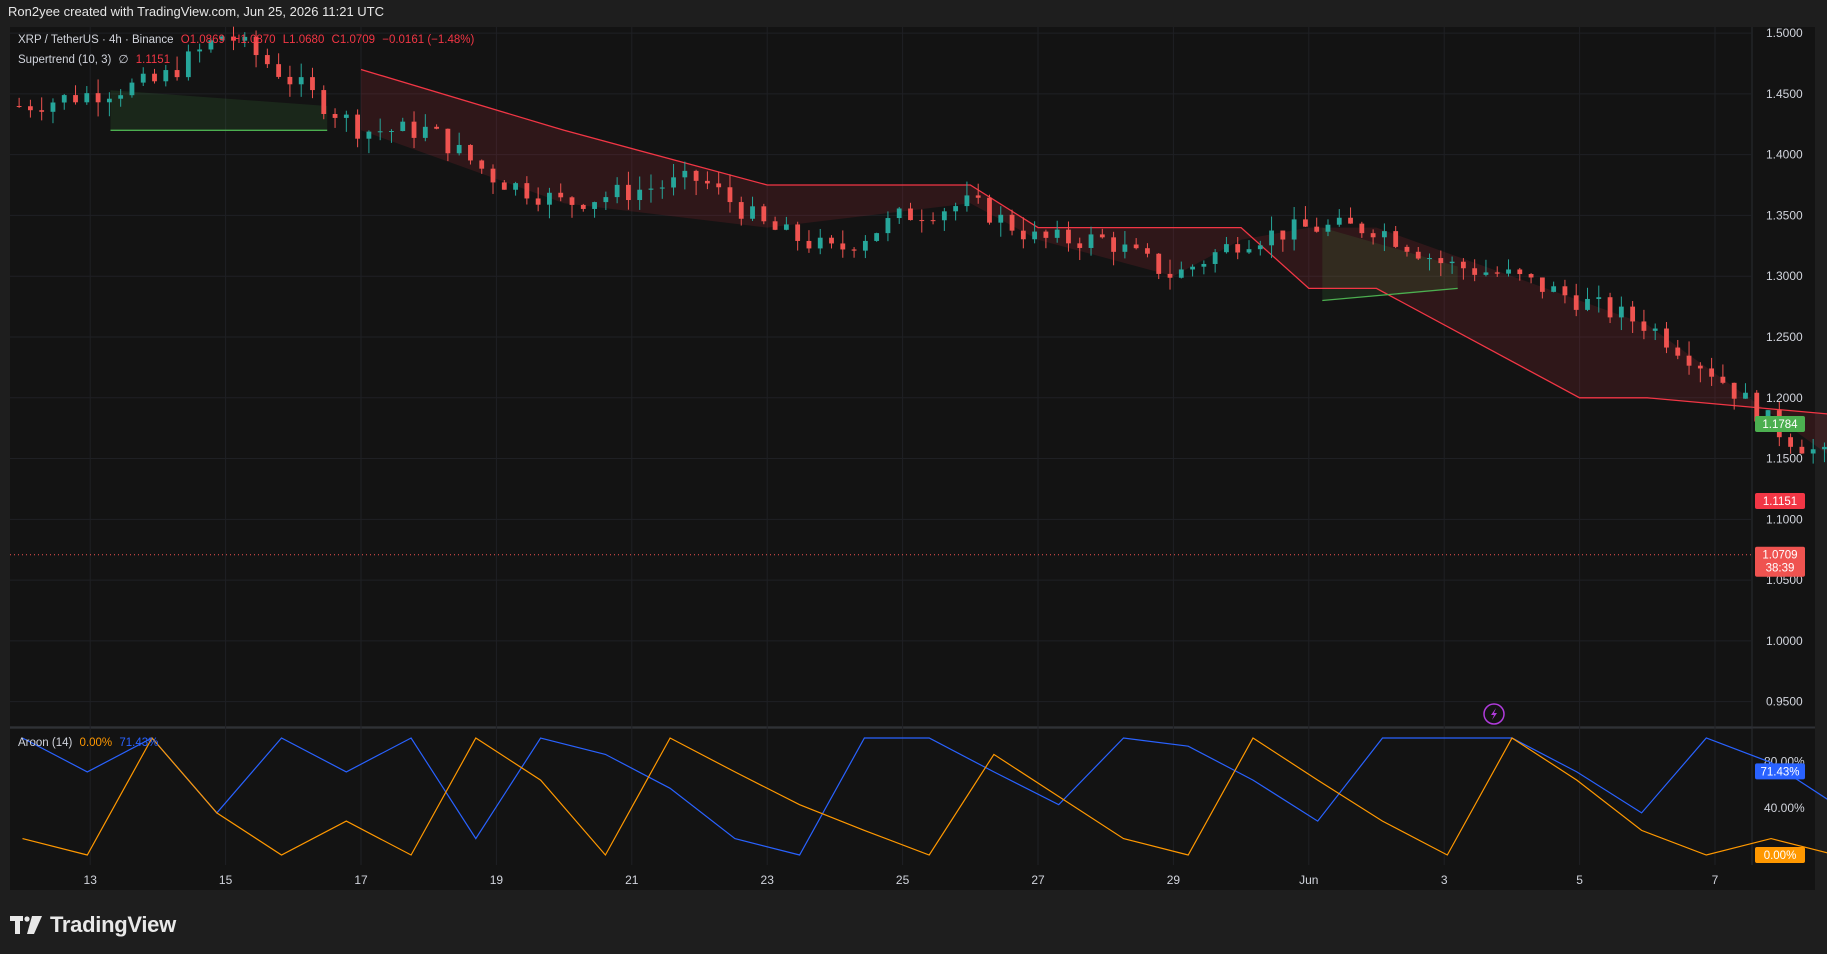 The image size is (1827, 954). Describe the element at coordinates (1784, 33) in the screenshot. I see `price-tick-label: 1.5000` at that location.